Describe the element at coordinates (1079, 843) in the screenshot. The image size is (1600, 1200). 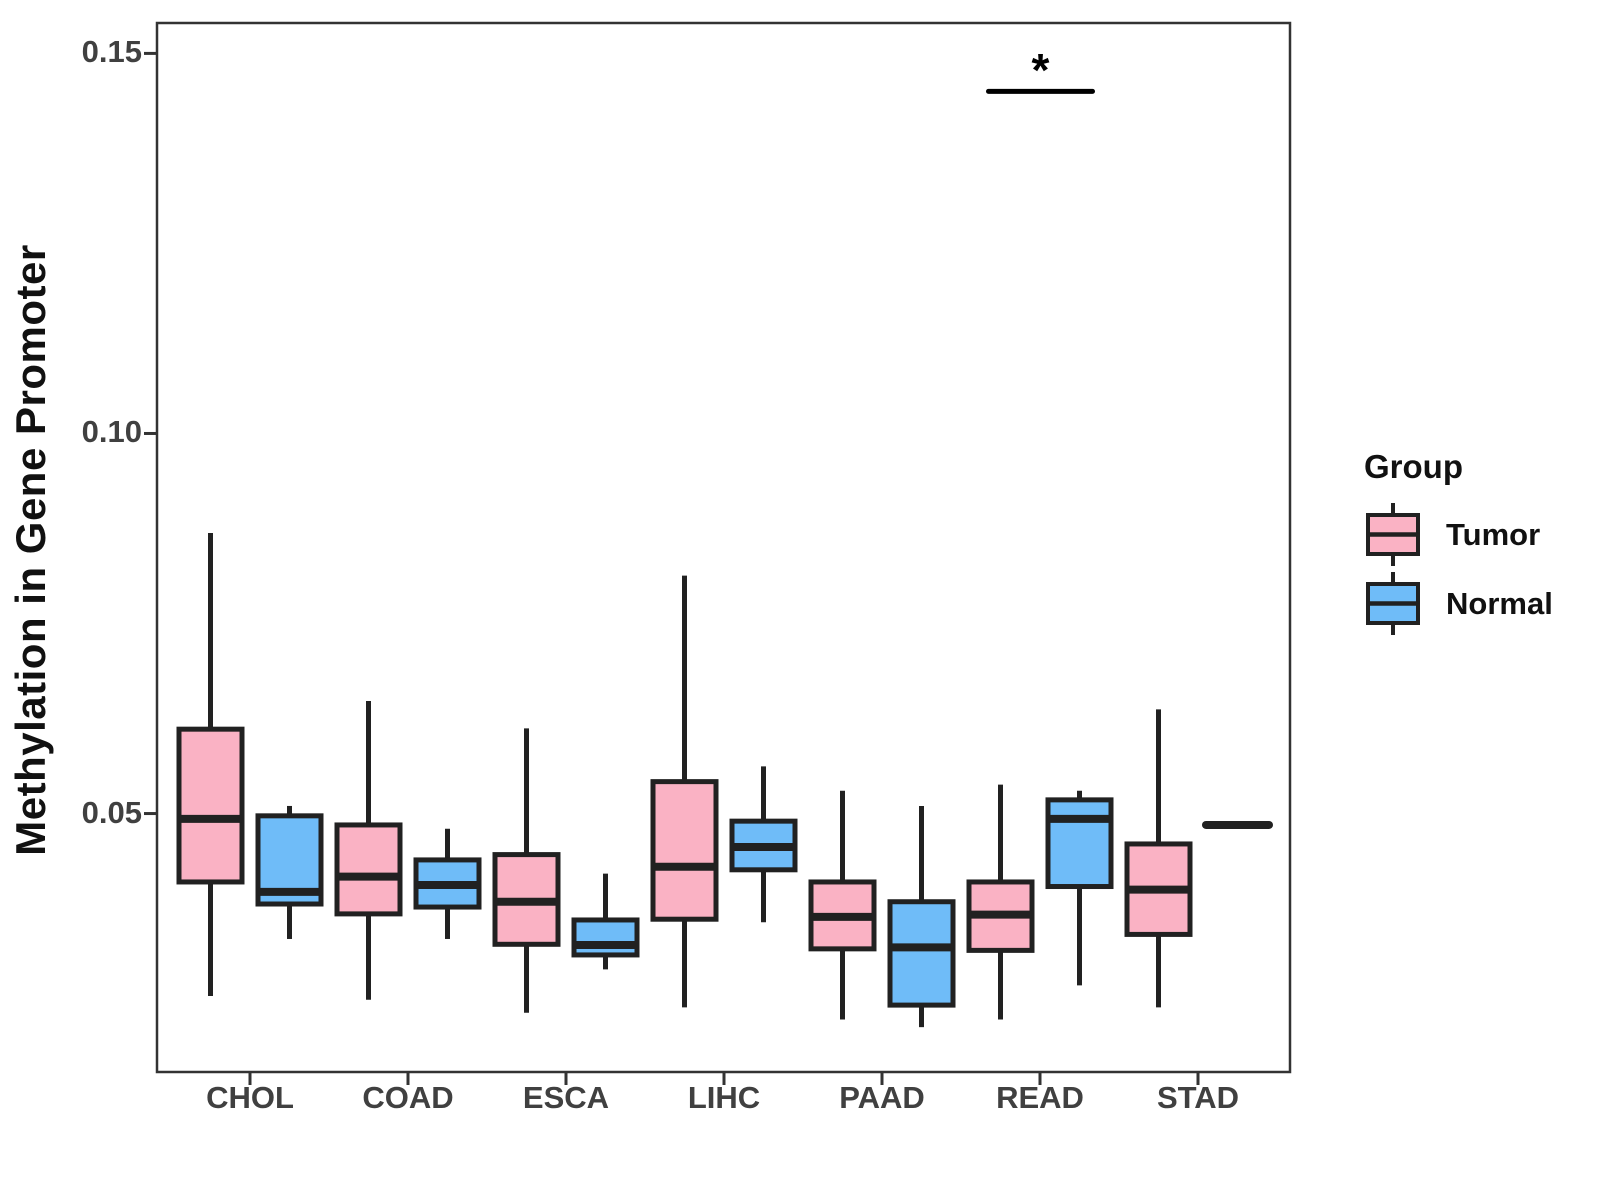
I see `box-read-normal` at that location.